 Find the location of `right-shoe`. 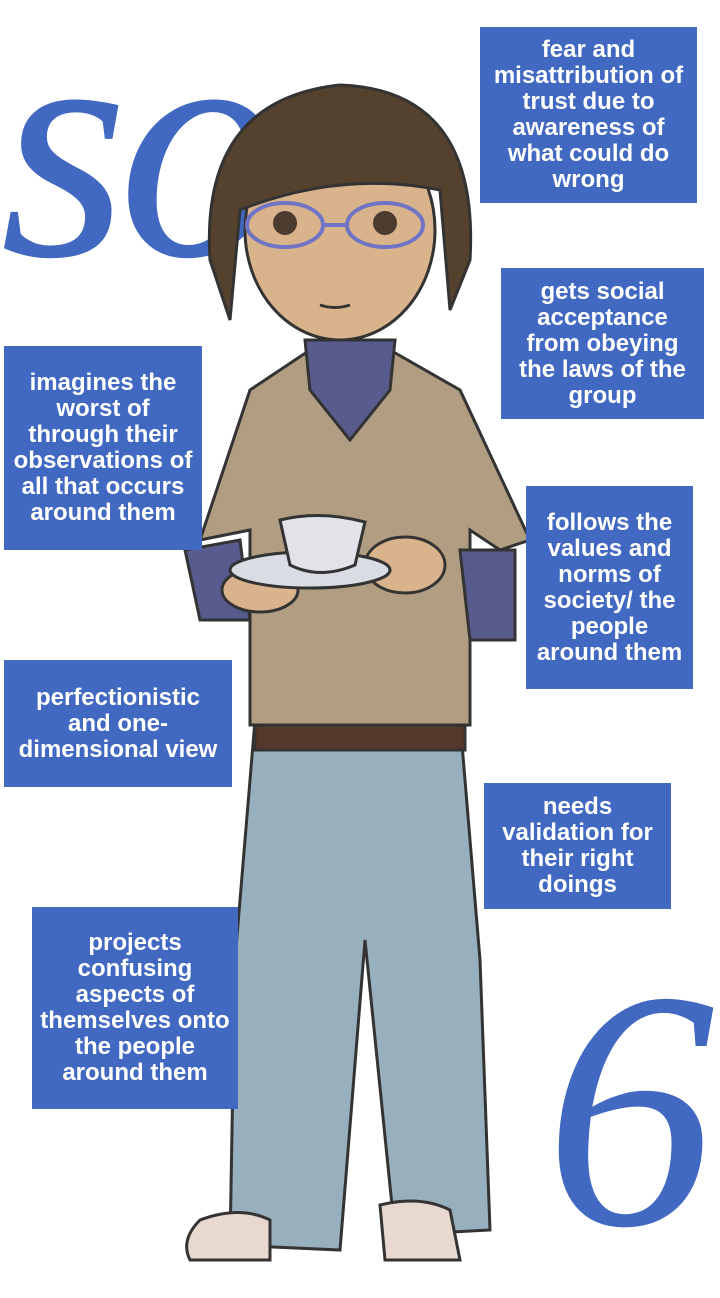

right-shoe is located at coordinates (420, 1230).